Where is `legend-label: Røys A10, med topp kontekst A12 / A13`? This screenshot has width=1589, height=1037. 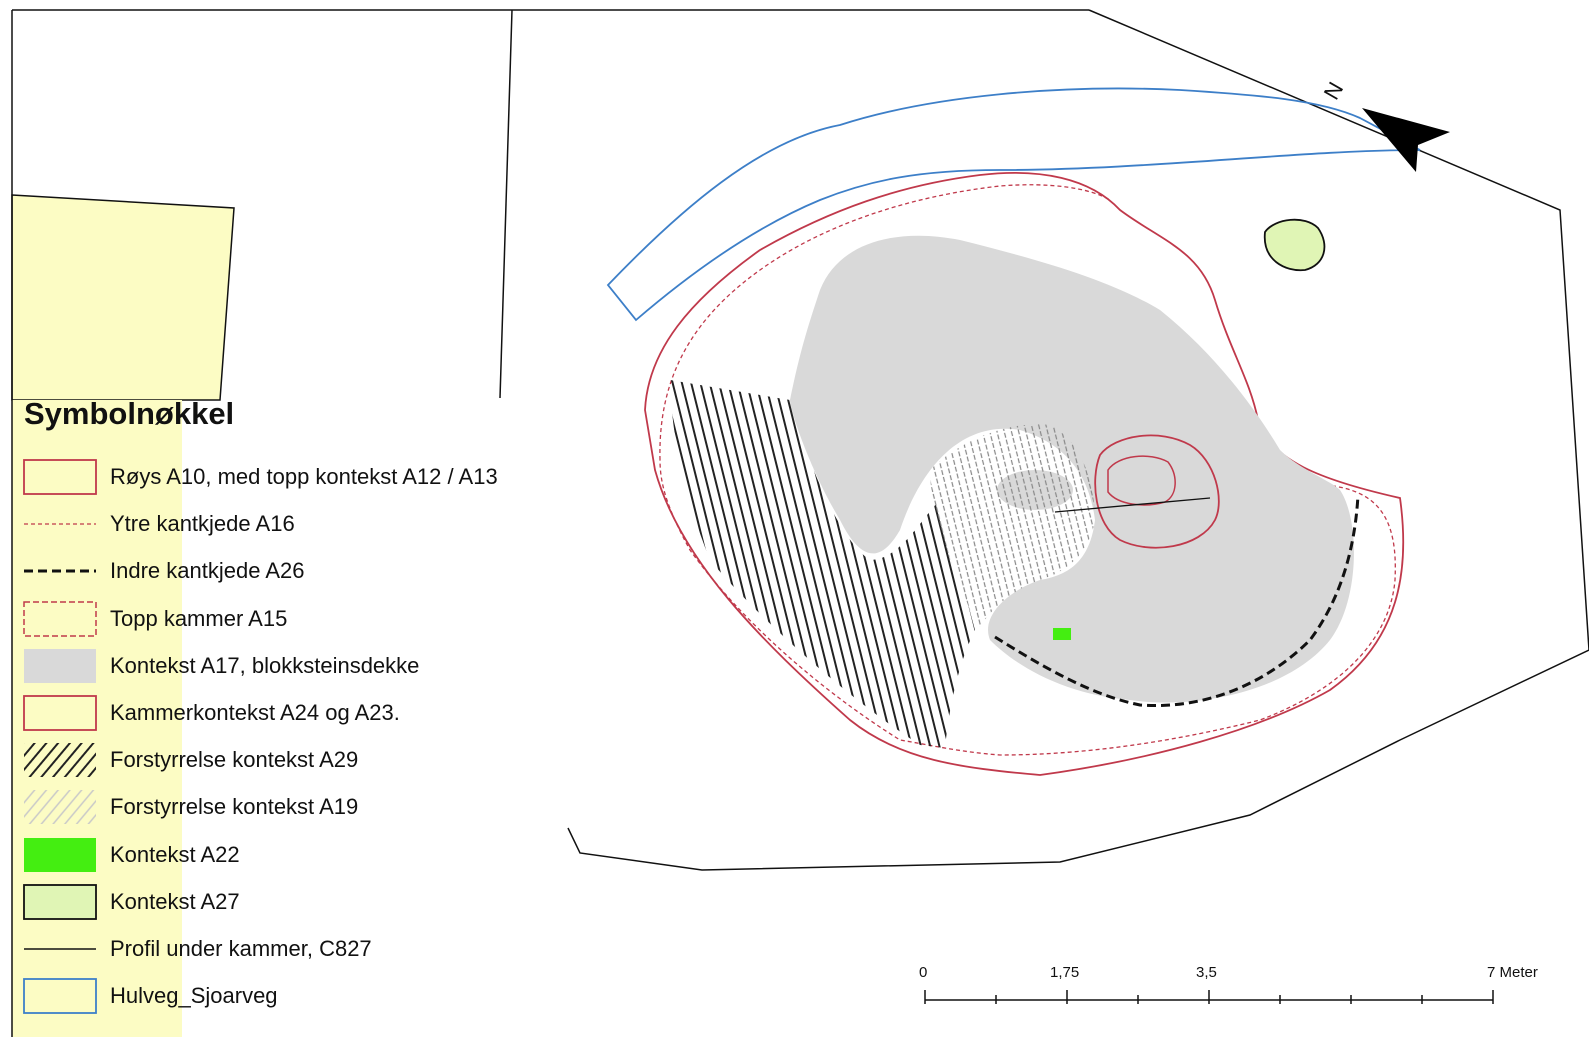 legend-label: Røys A10, med topp kontekst A12 / A13 is located at coordinates (304, 476).